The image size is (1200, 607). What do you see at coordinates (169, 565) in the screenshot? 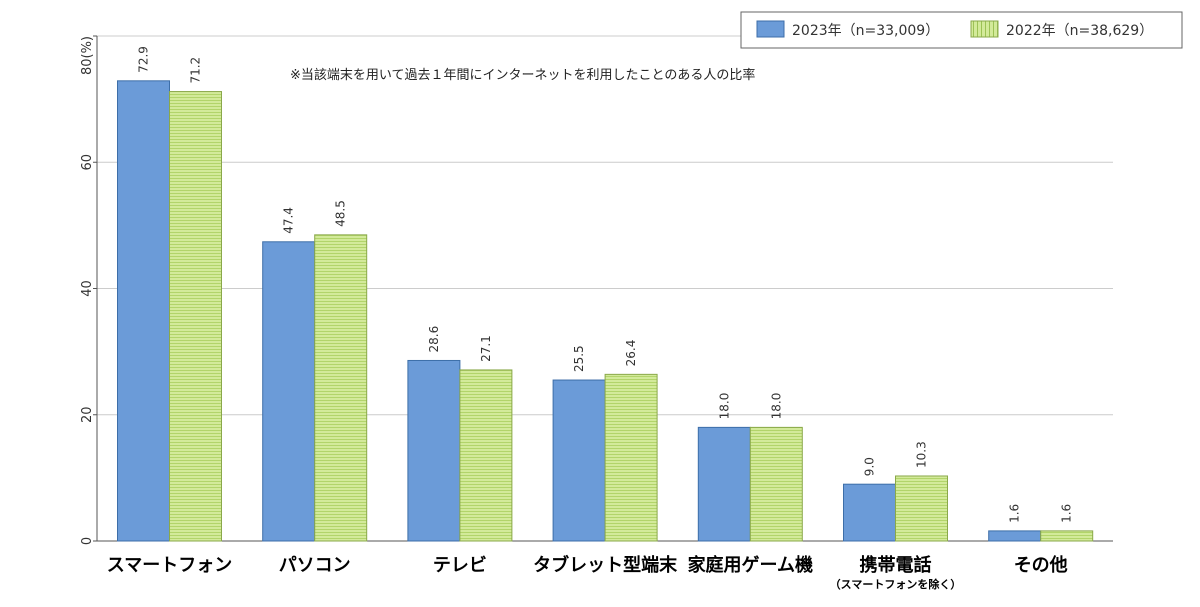
I see `x-tick-label: スマートフォン` at bounding box center [169, 565].